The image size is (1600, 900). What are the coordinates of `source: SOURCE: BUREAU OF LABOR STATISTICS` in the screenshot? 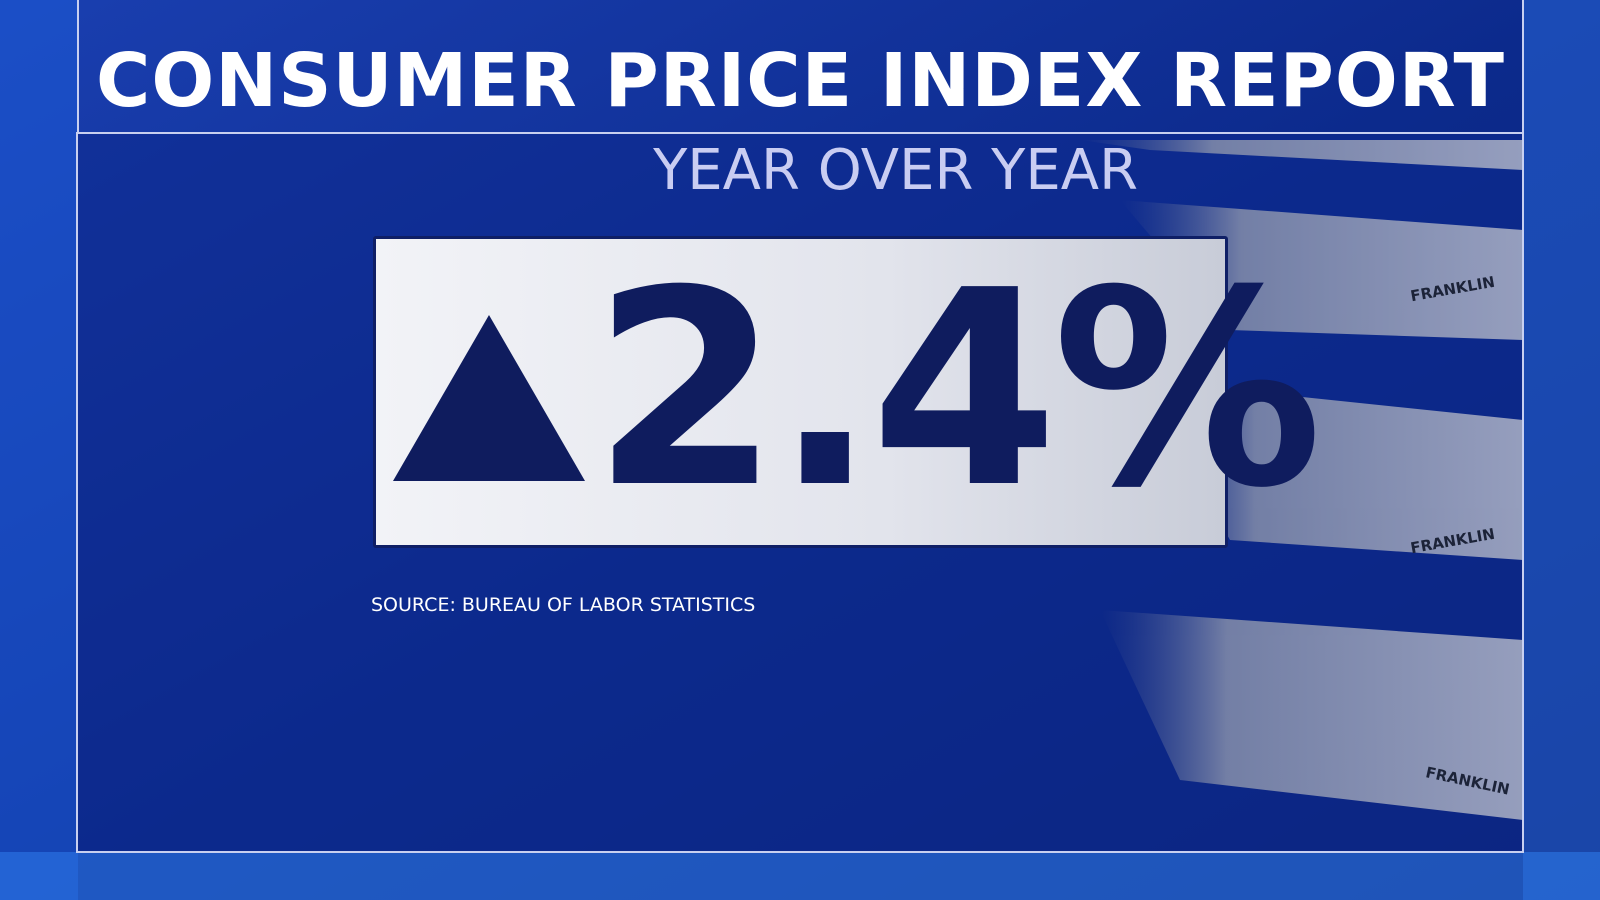 It's located at (563, 605).